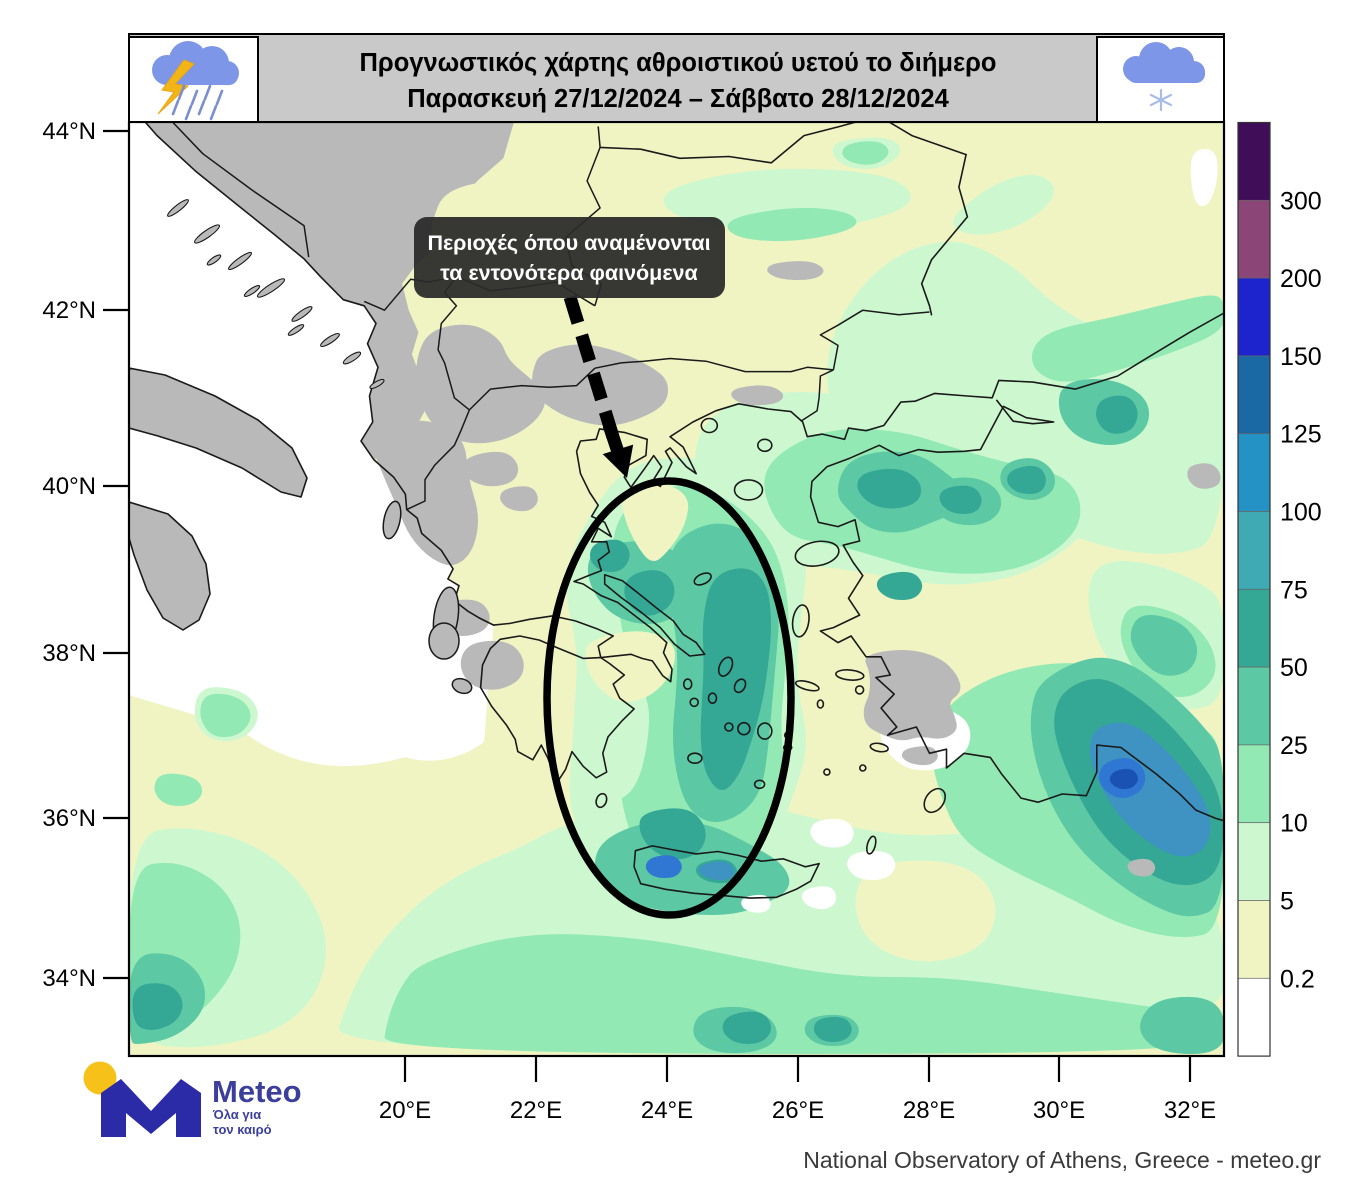  I want to click on svg-text: Περιοχές όπου αναμένονται, so click(568, 243).